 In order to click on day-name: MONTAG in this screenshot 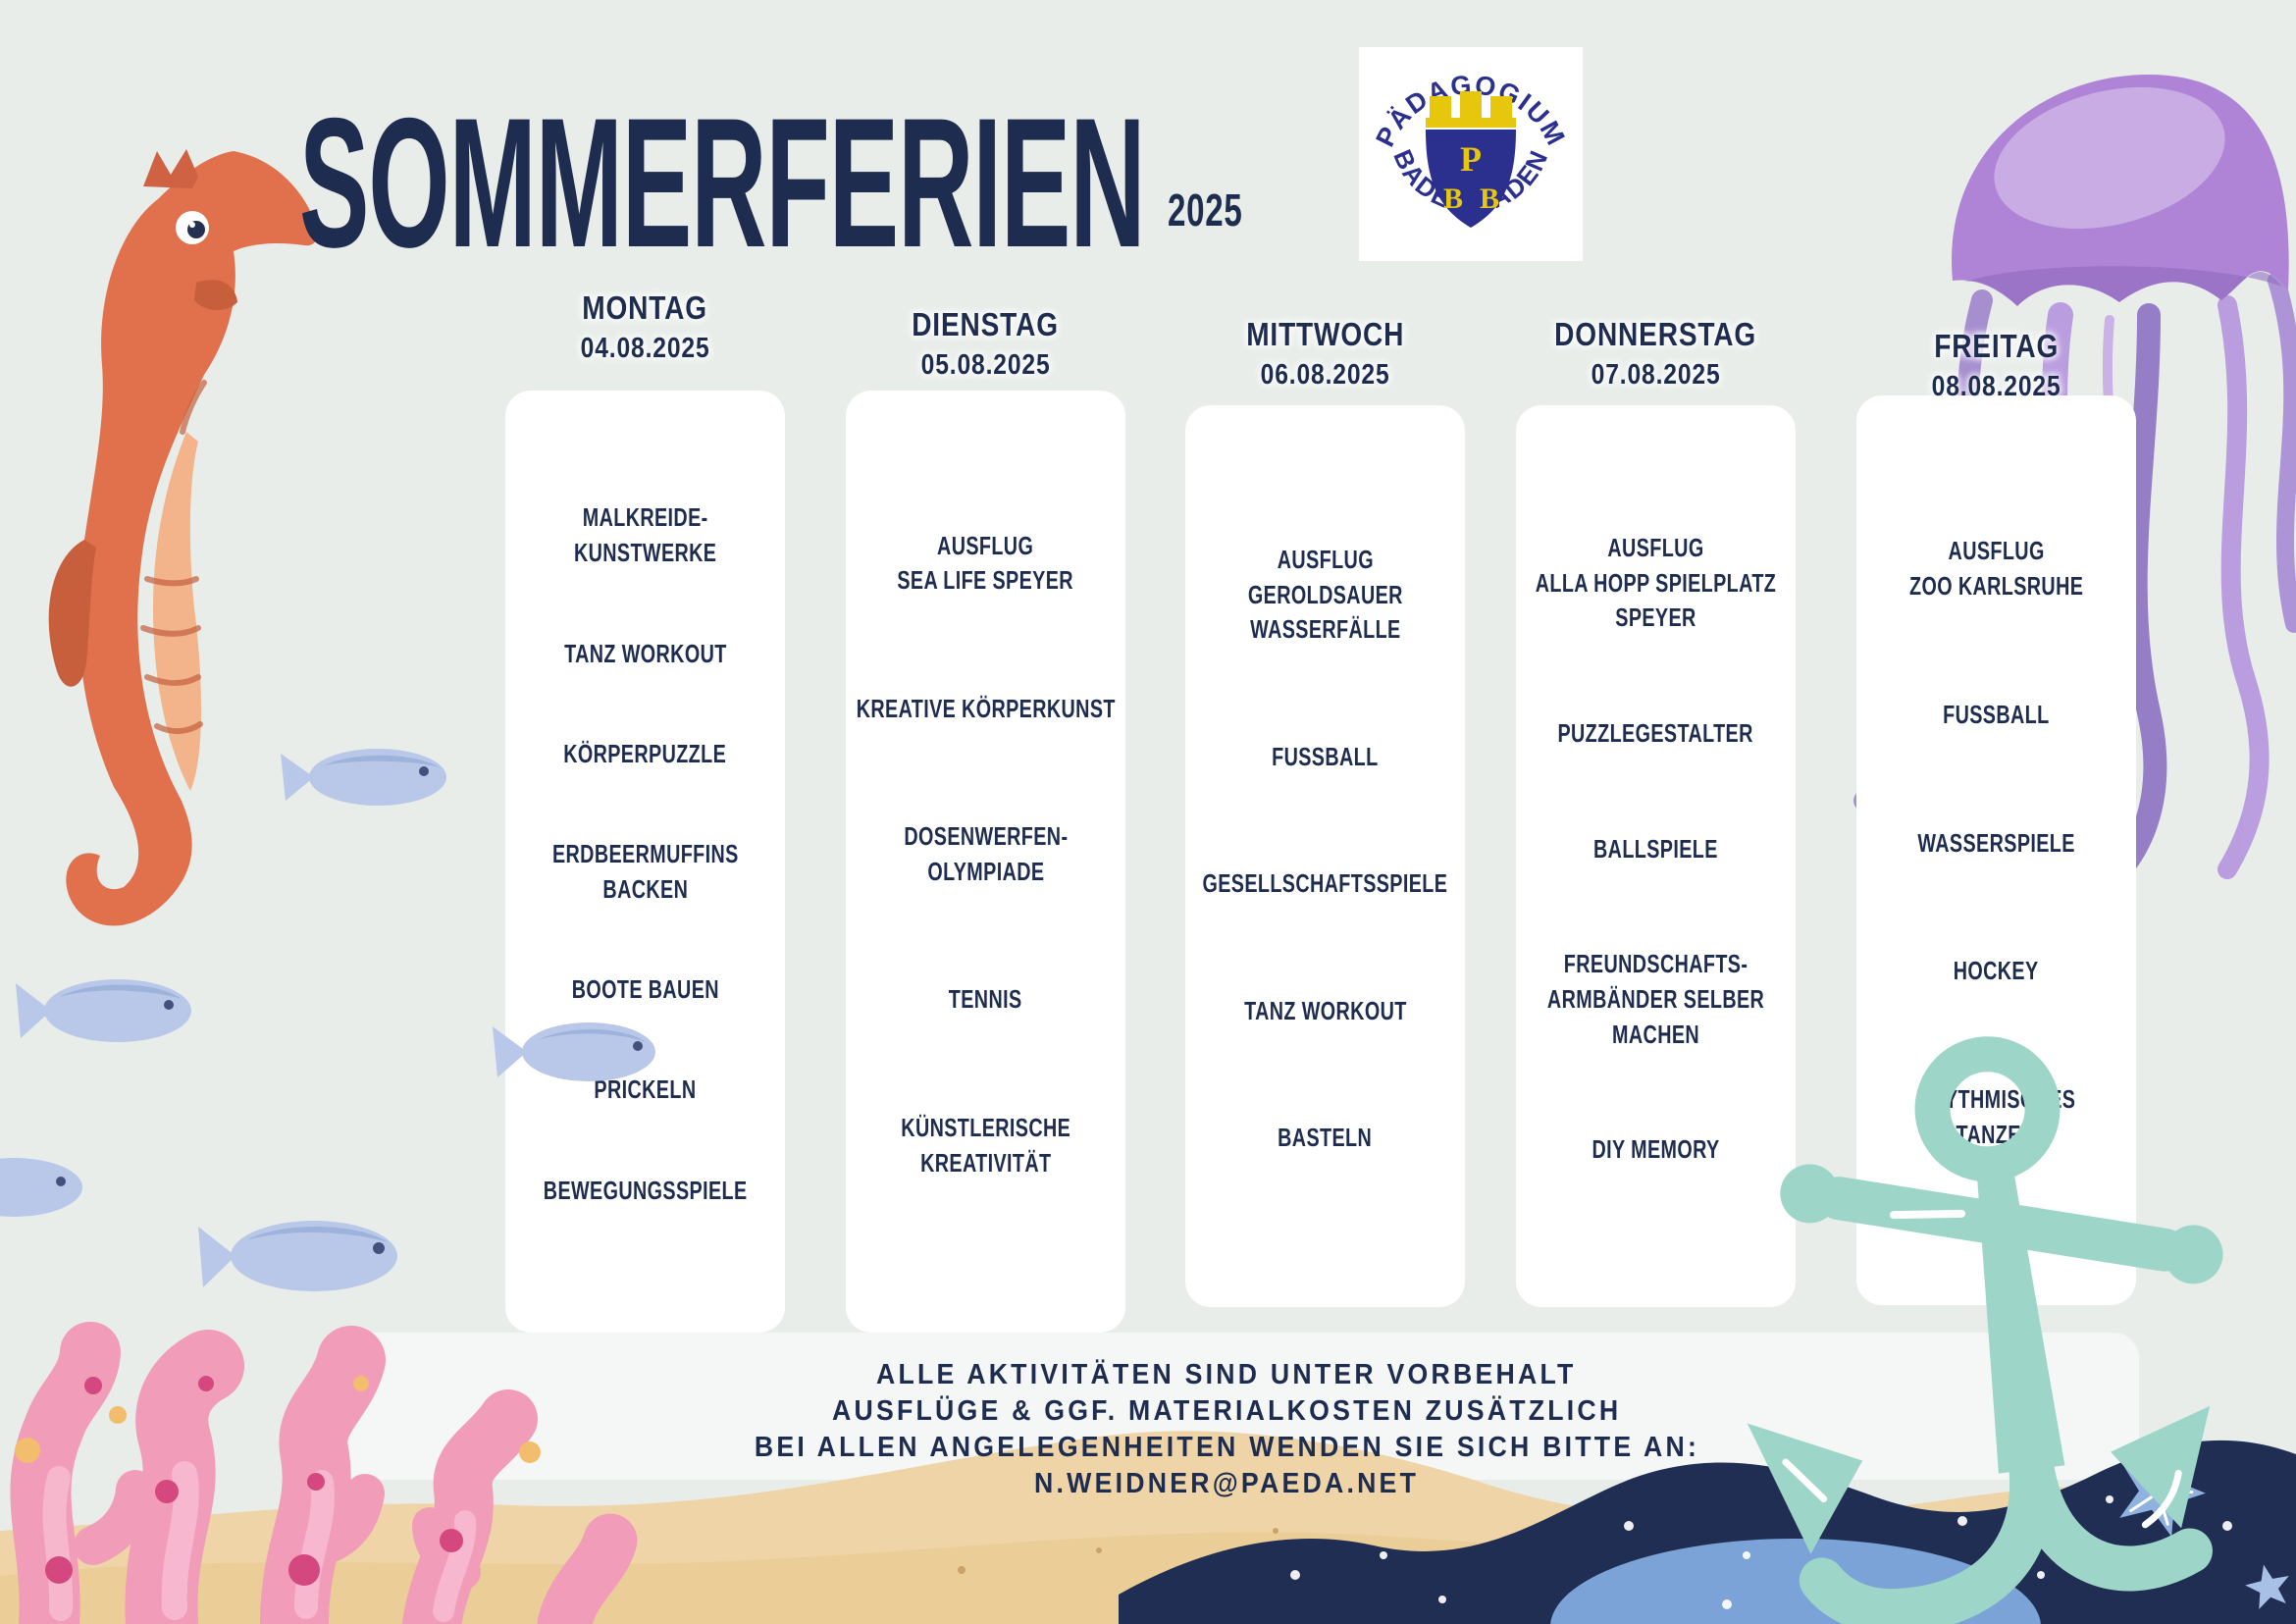, I will do `click(645, 307)`.